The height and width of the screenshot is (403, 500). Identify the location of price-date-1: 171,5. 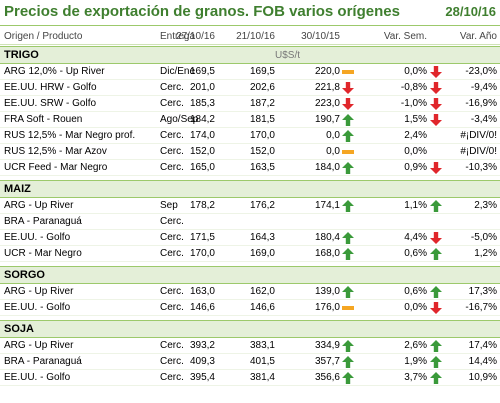
(202, 237).